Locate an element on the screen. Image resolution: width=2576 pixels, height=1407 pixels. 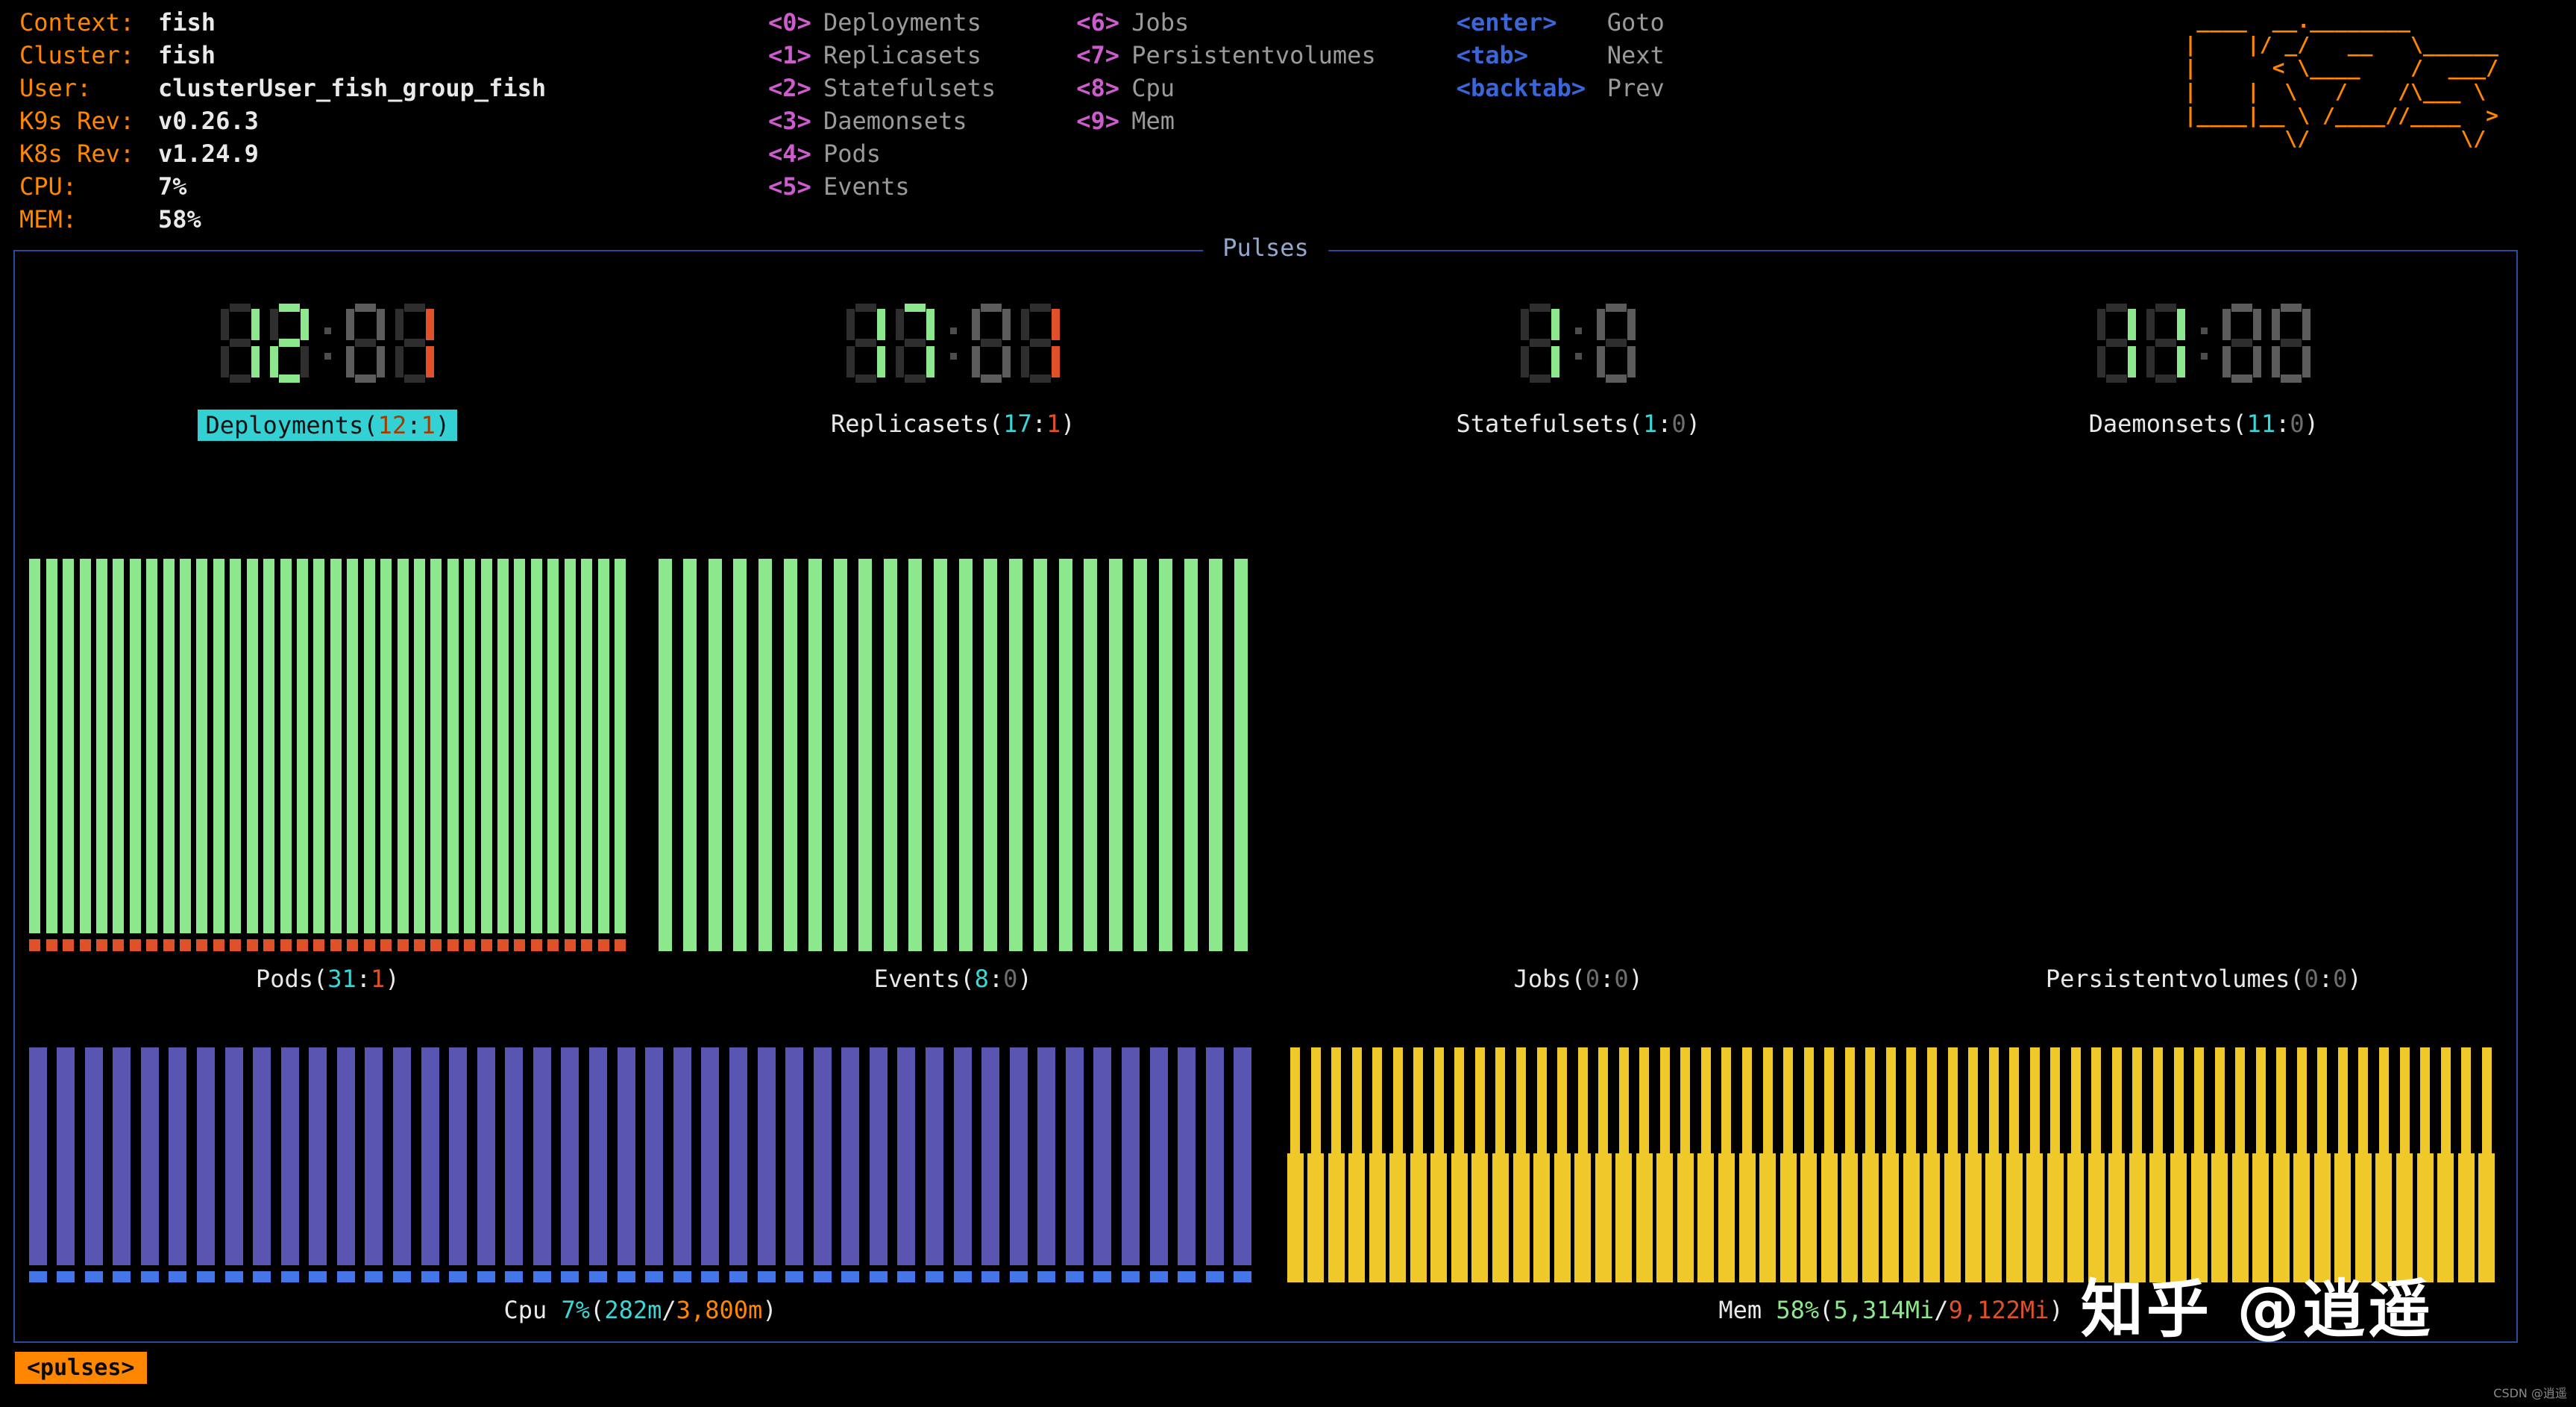
gauge-replicasets: Replicasets(17:1) is located at coordinates (954, 372).